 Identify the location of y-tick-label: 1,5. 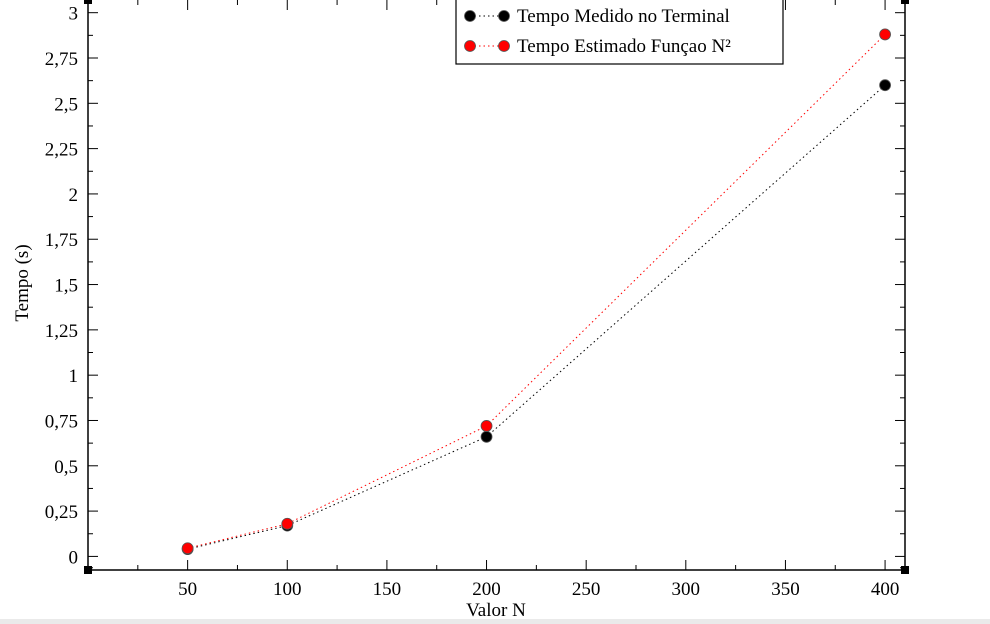
(66, 286).